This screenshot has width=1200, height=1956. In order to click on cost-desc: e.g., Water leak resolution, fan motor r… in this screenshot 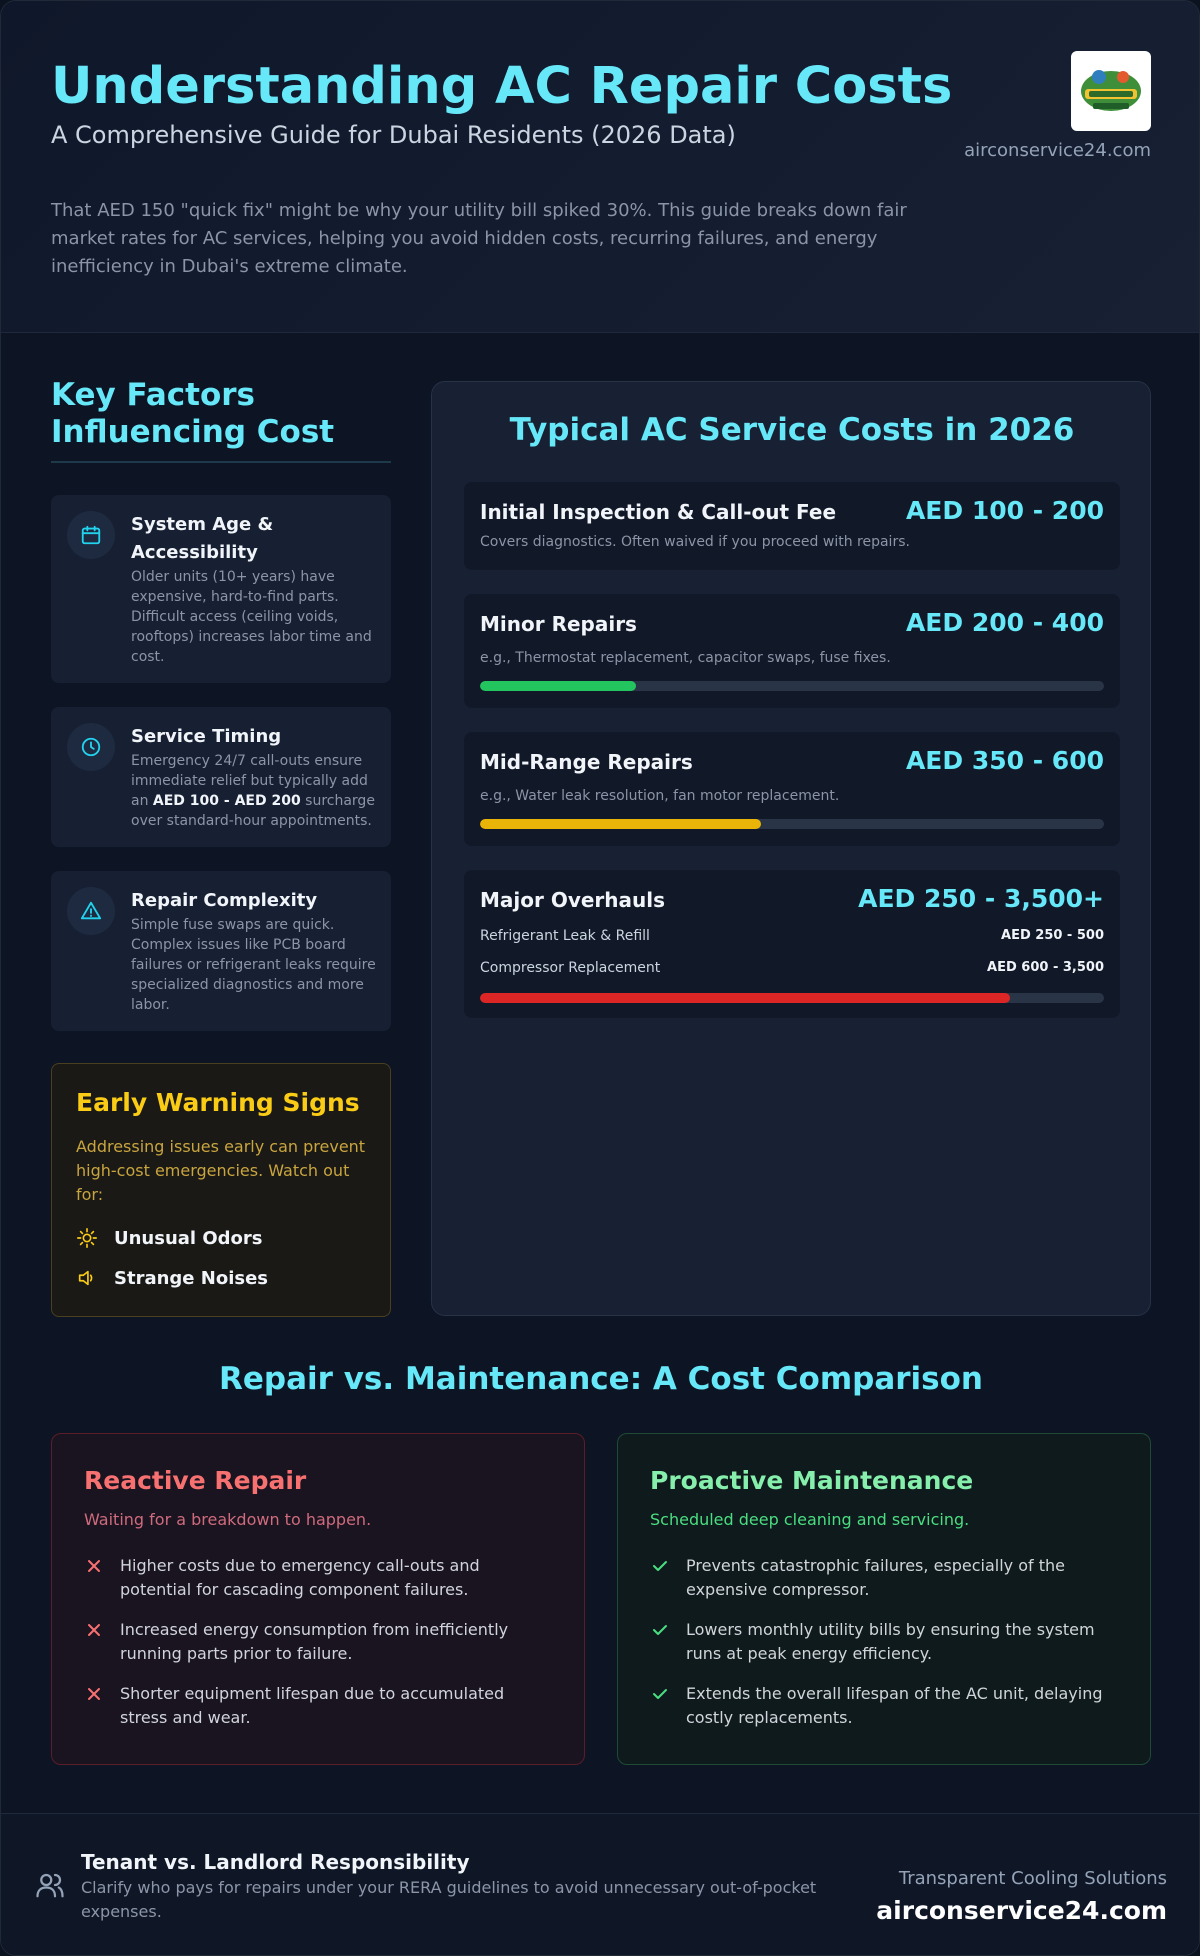, I will do `click(660, 796)`.